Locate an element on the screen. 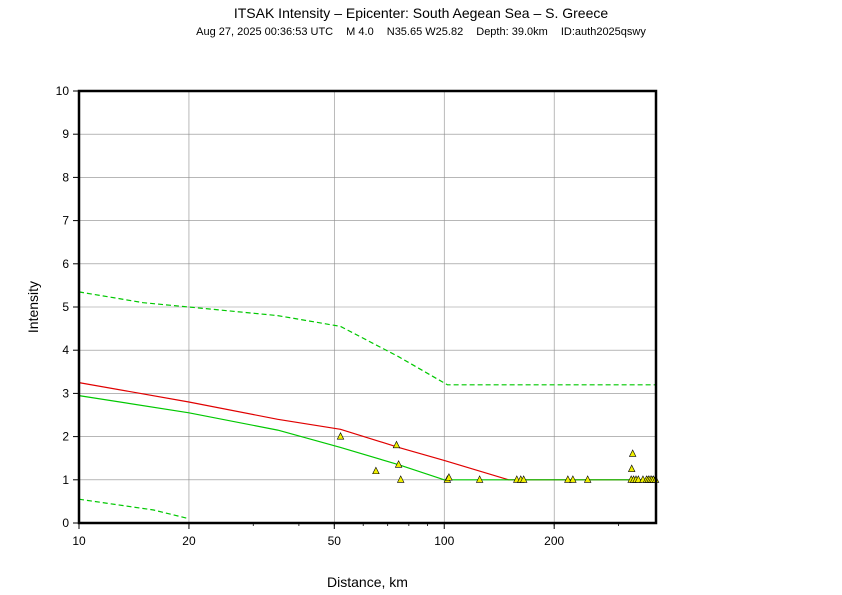 This screenshot has width=842, height=595. y-tick-label: 8 is located at coordinates (65, 177).